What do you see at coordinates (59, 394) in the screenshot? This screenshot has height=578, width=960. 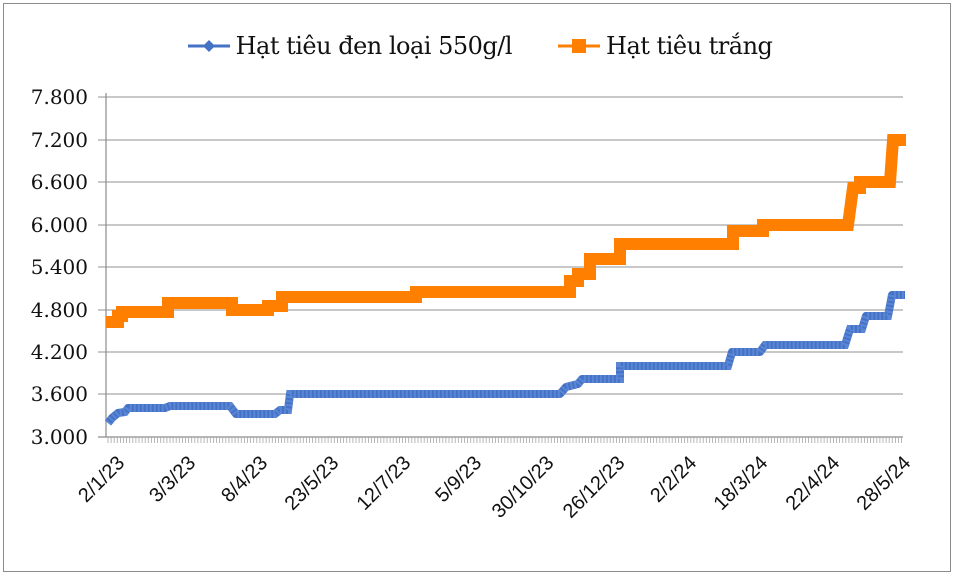 I see `y-tick-label: 3.600` at bounding box center [59, 394].